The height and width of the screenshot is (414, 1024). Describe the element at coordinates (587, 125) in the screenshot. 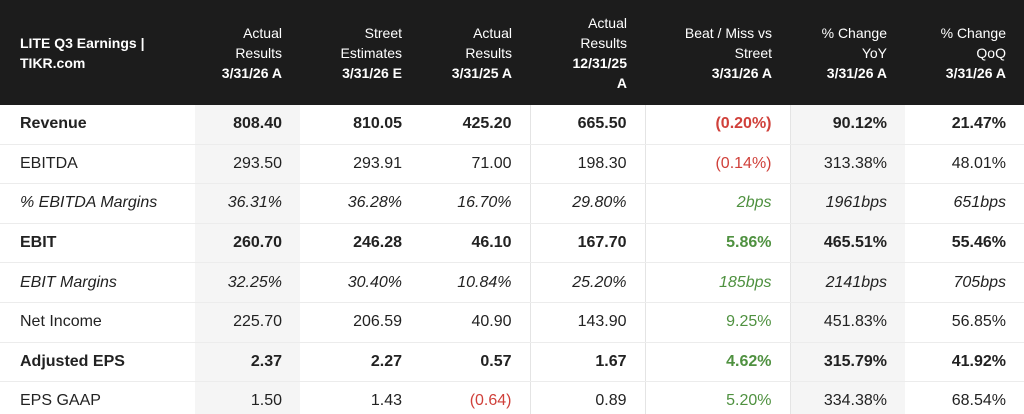

I see `cell-value: 665.50` at that location.